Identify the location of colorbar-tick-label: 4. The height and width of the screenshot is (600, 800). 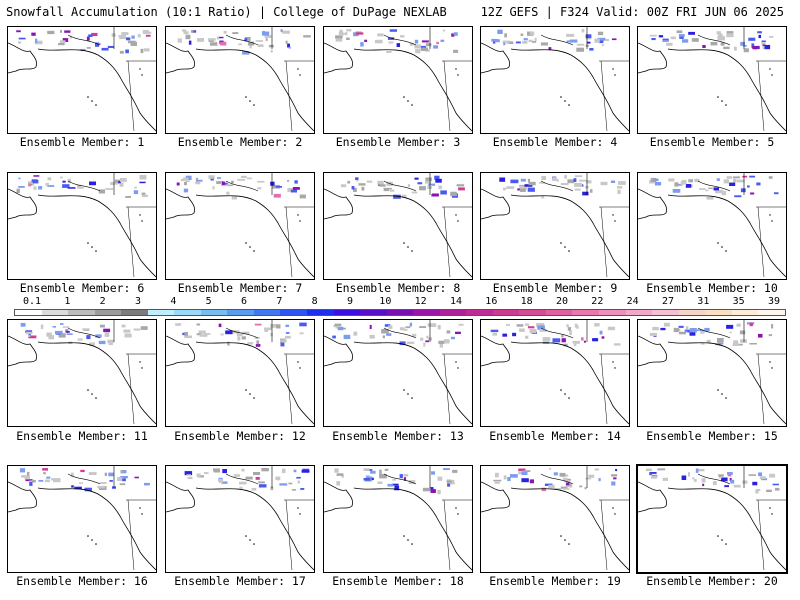
(173, 301).